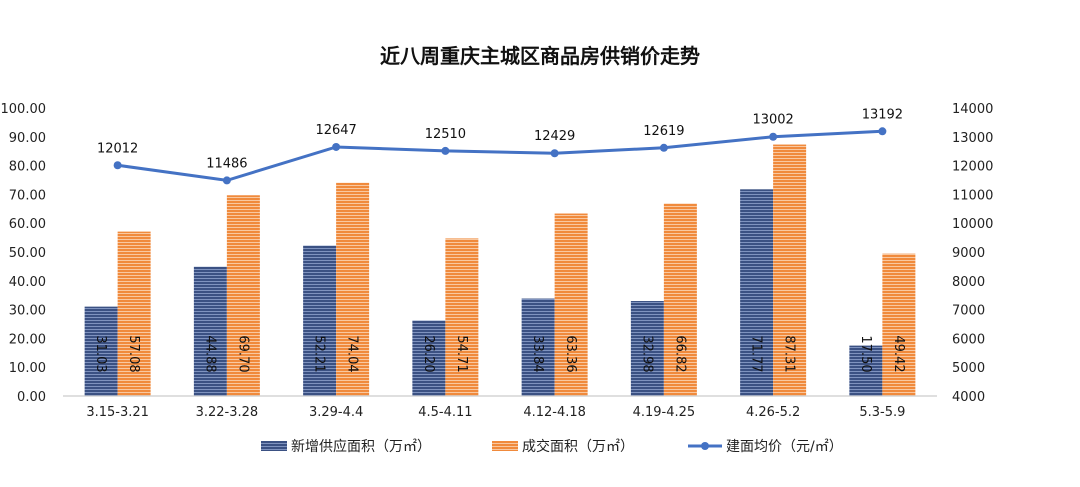 This screenshot has height=487, width=1080. Describe the element at coordinates (117, 148) in the screenshot. I see `price-point-label: 12012` at that location.